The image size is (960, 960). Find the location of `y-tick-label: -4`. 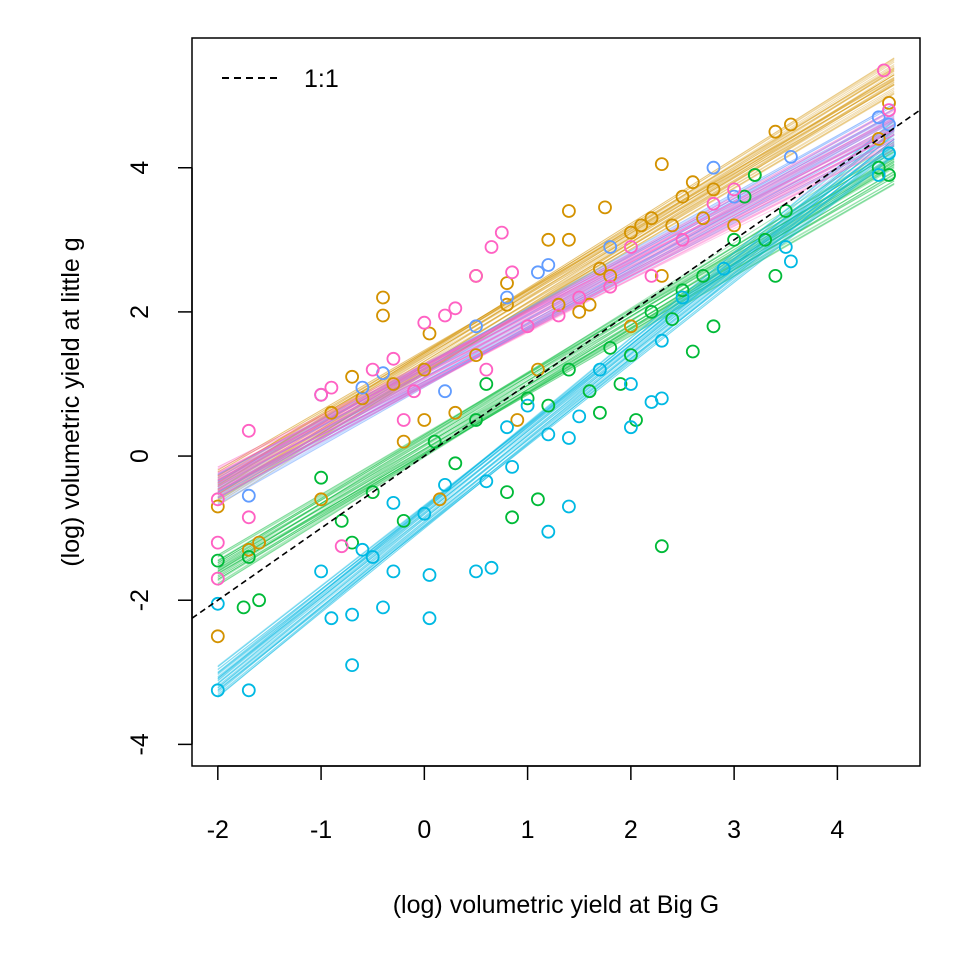

y-tick-label: -4 is located at coordinates (140, 744).